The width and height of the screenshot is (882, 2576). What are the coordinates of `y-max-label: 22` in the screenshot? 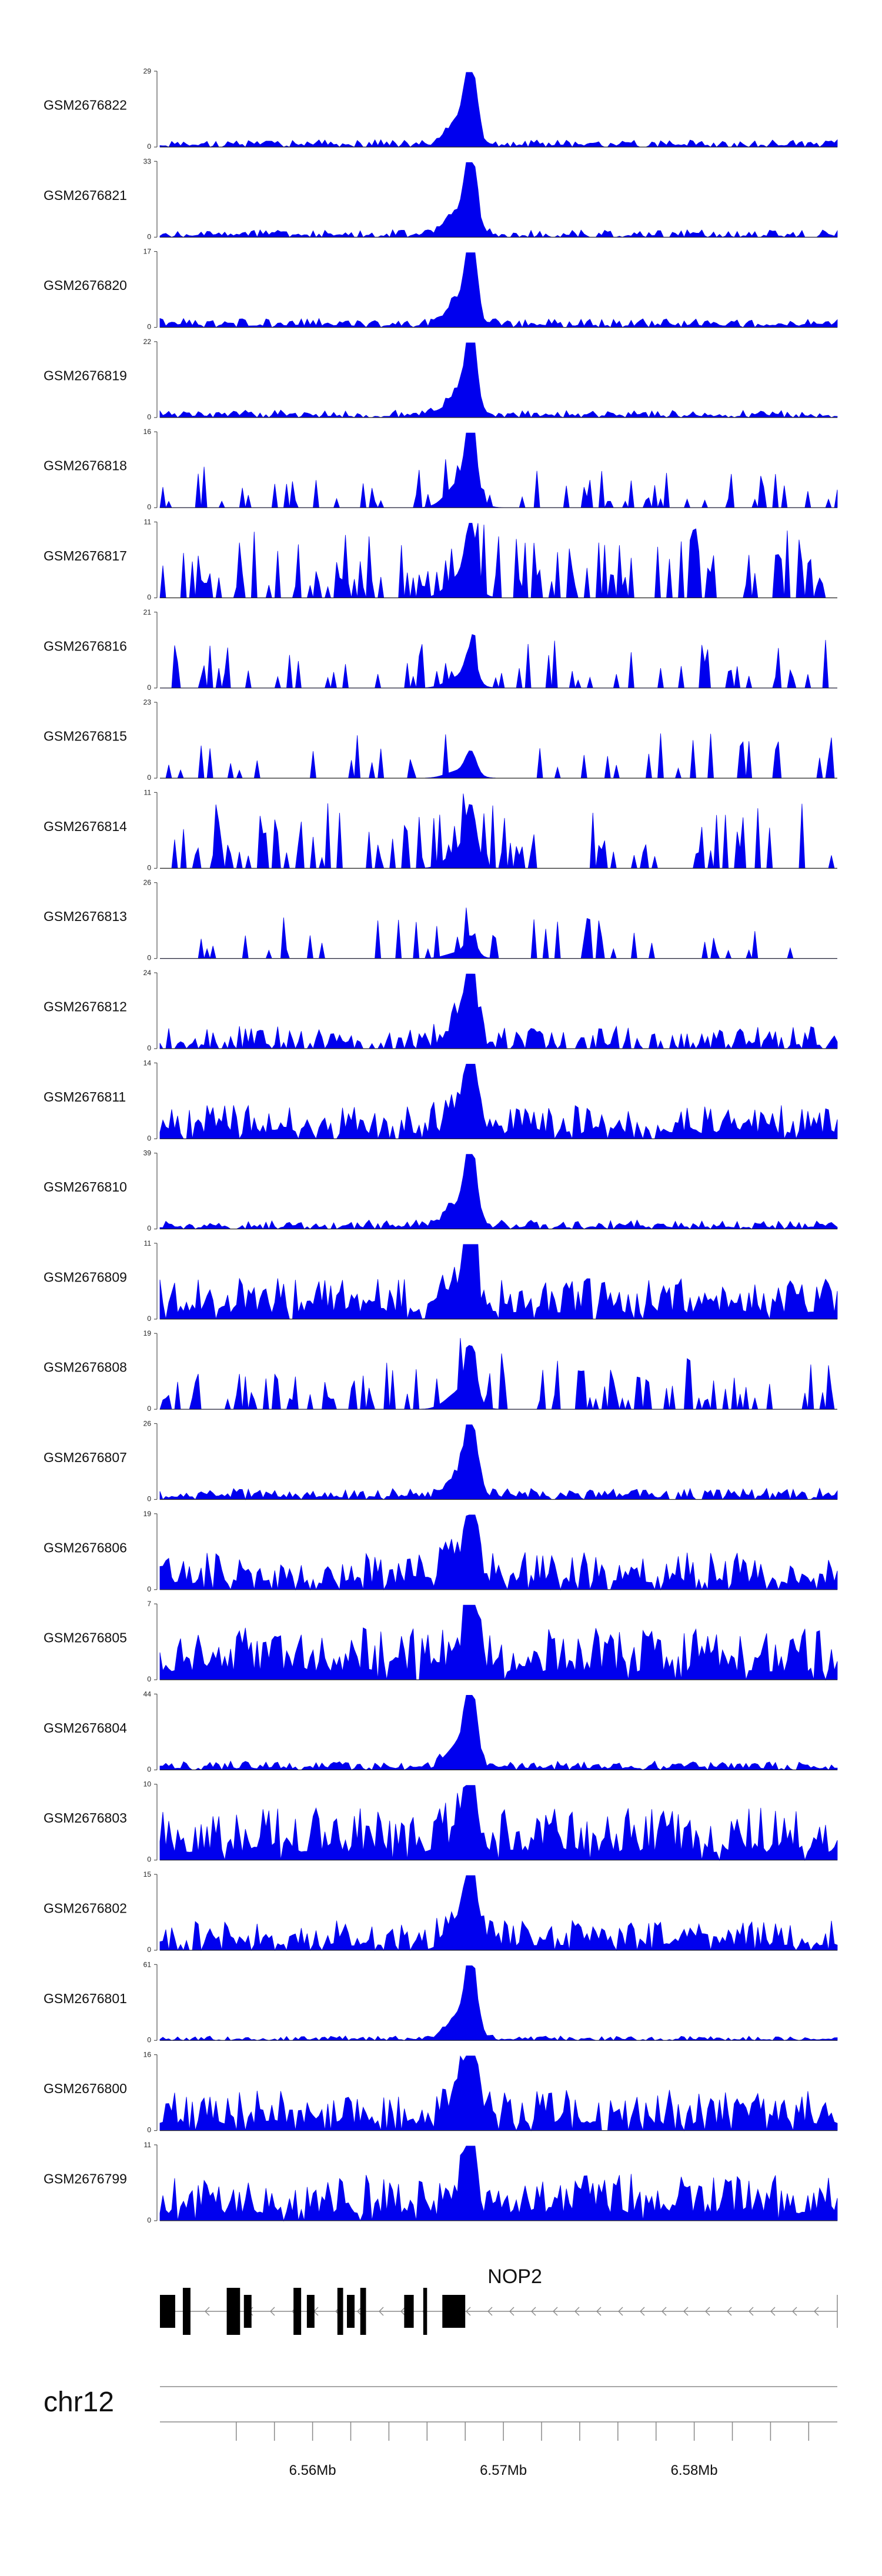 It's located at (147, 342).